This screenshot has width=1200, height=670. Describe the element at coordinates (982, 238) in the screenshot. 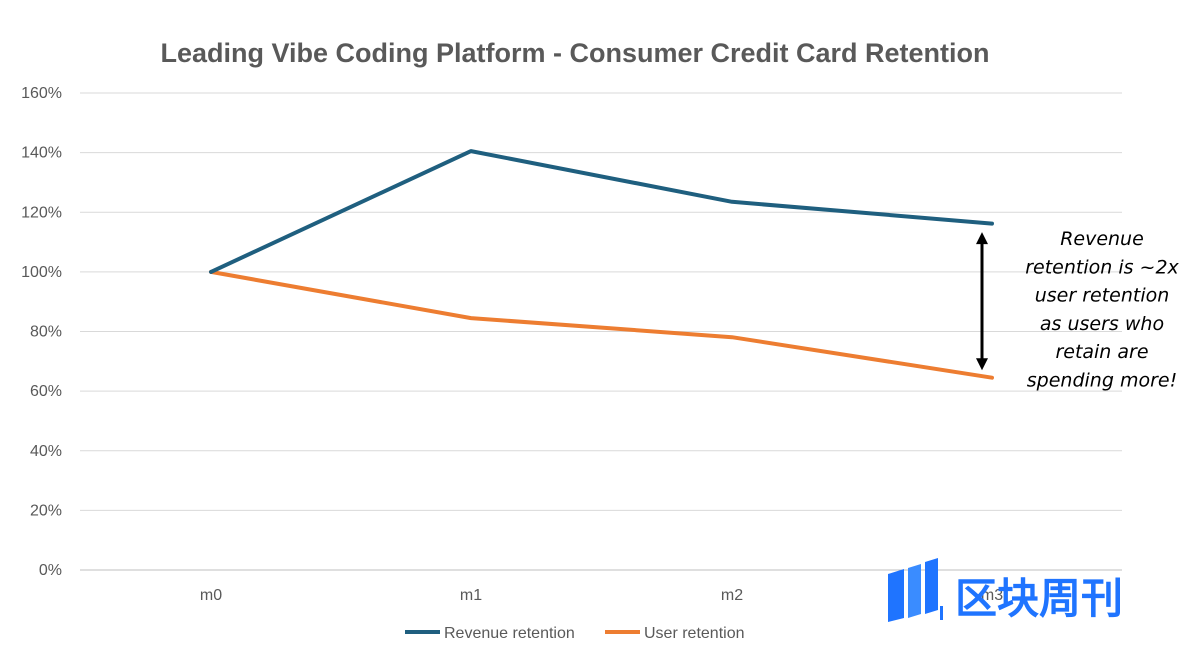

I see `annotation-arrow-head-up` at that location.